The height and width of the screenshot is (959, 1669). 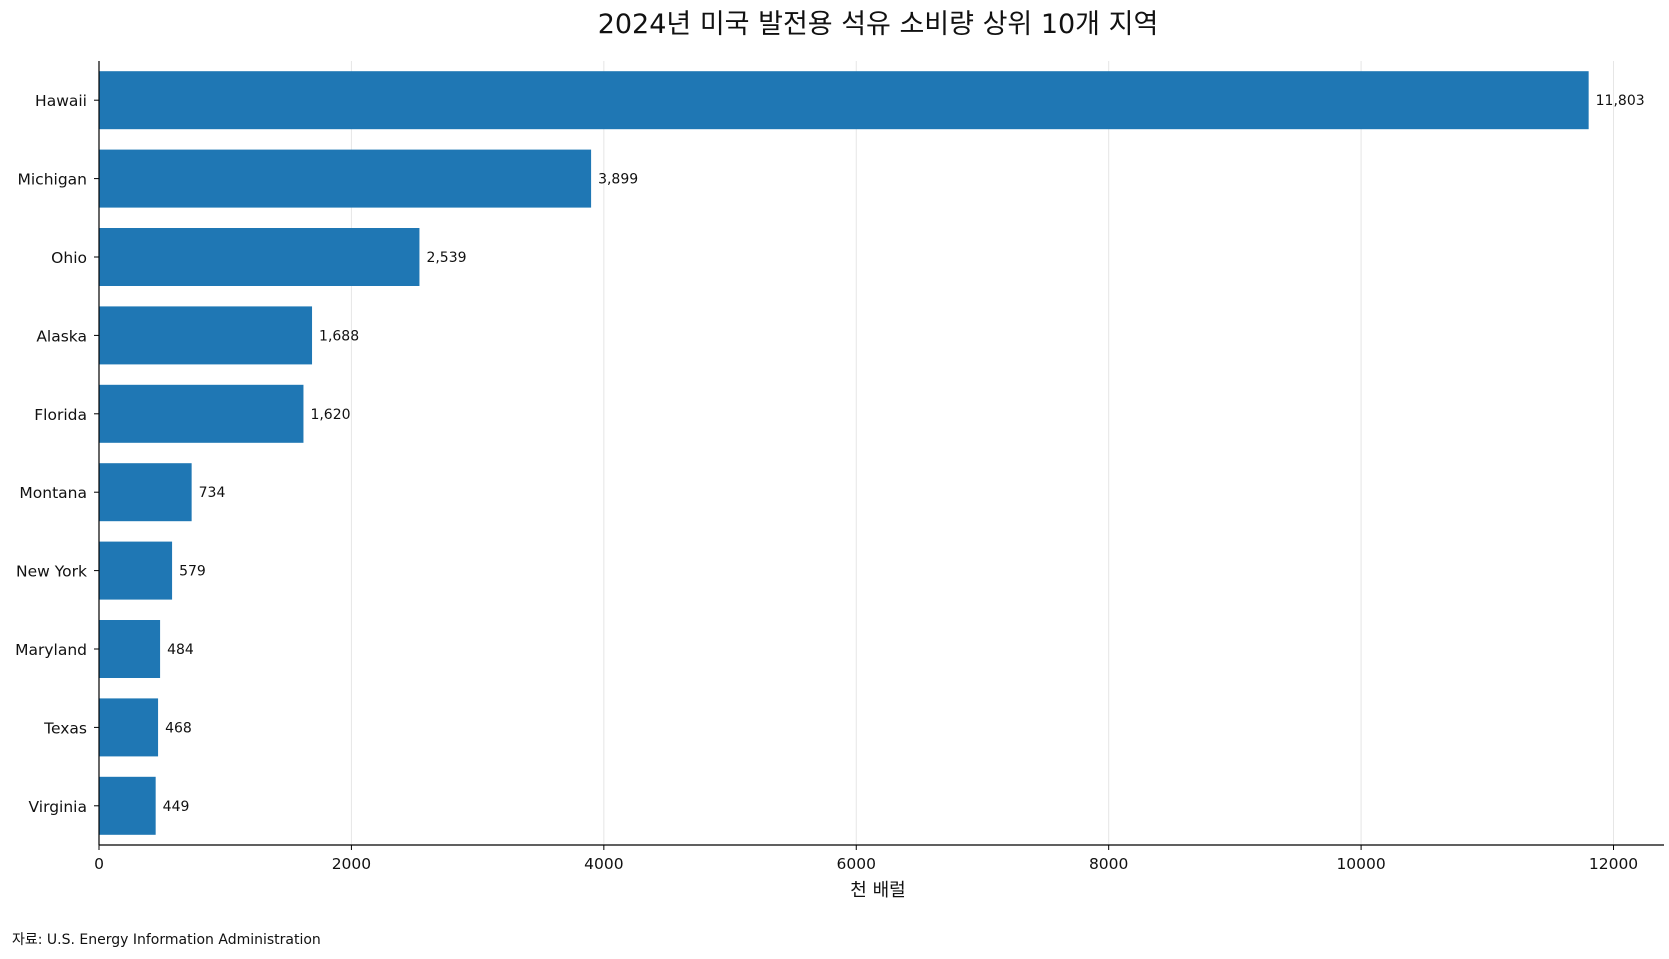 What do you see at coordinates (351, 864) in the screenshot?
I see `x-tick-label: 2000` at bounding box center [351, 864].